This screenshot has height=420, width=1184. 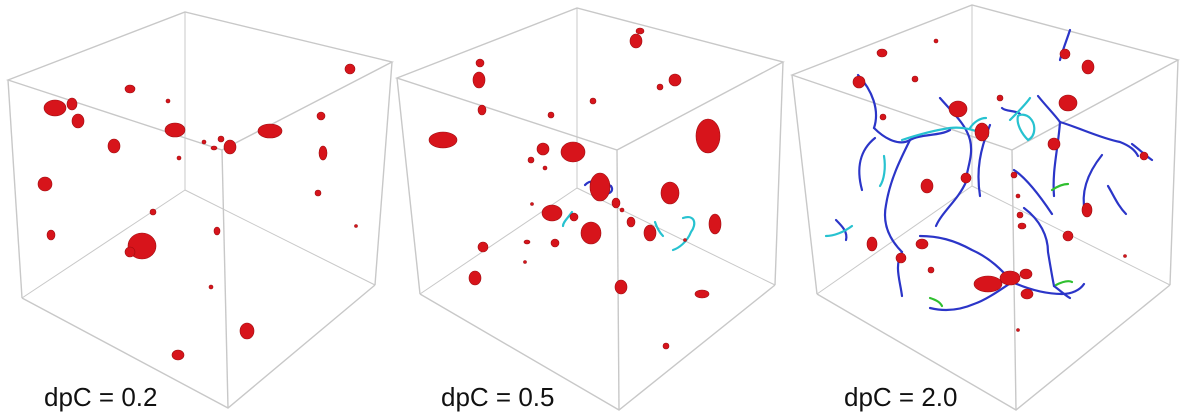 I want to click on panel-caption: dpC = 0.2, so click(x=101, y=397).